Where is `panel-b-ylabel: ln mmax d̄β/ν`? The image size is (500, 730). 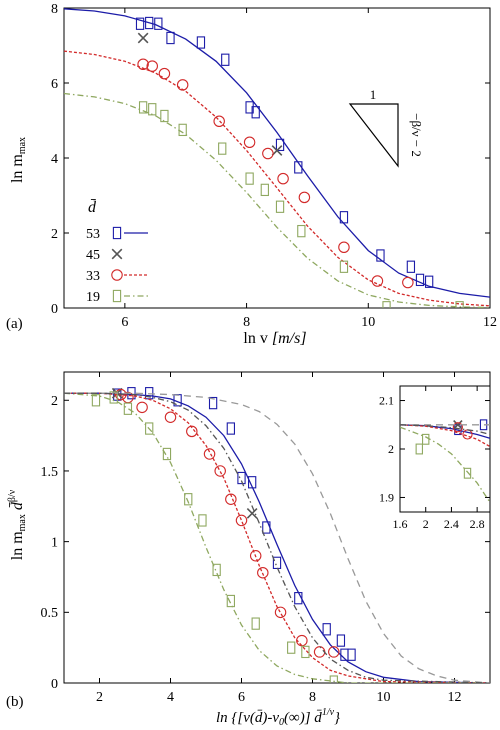
panel-b-ylabel: ln mmax d̄β/ν is located at coordinates (17, 524).